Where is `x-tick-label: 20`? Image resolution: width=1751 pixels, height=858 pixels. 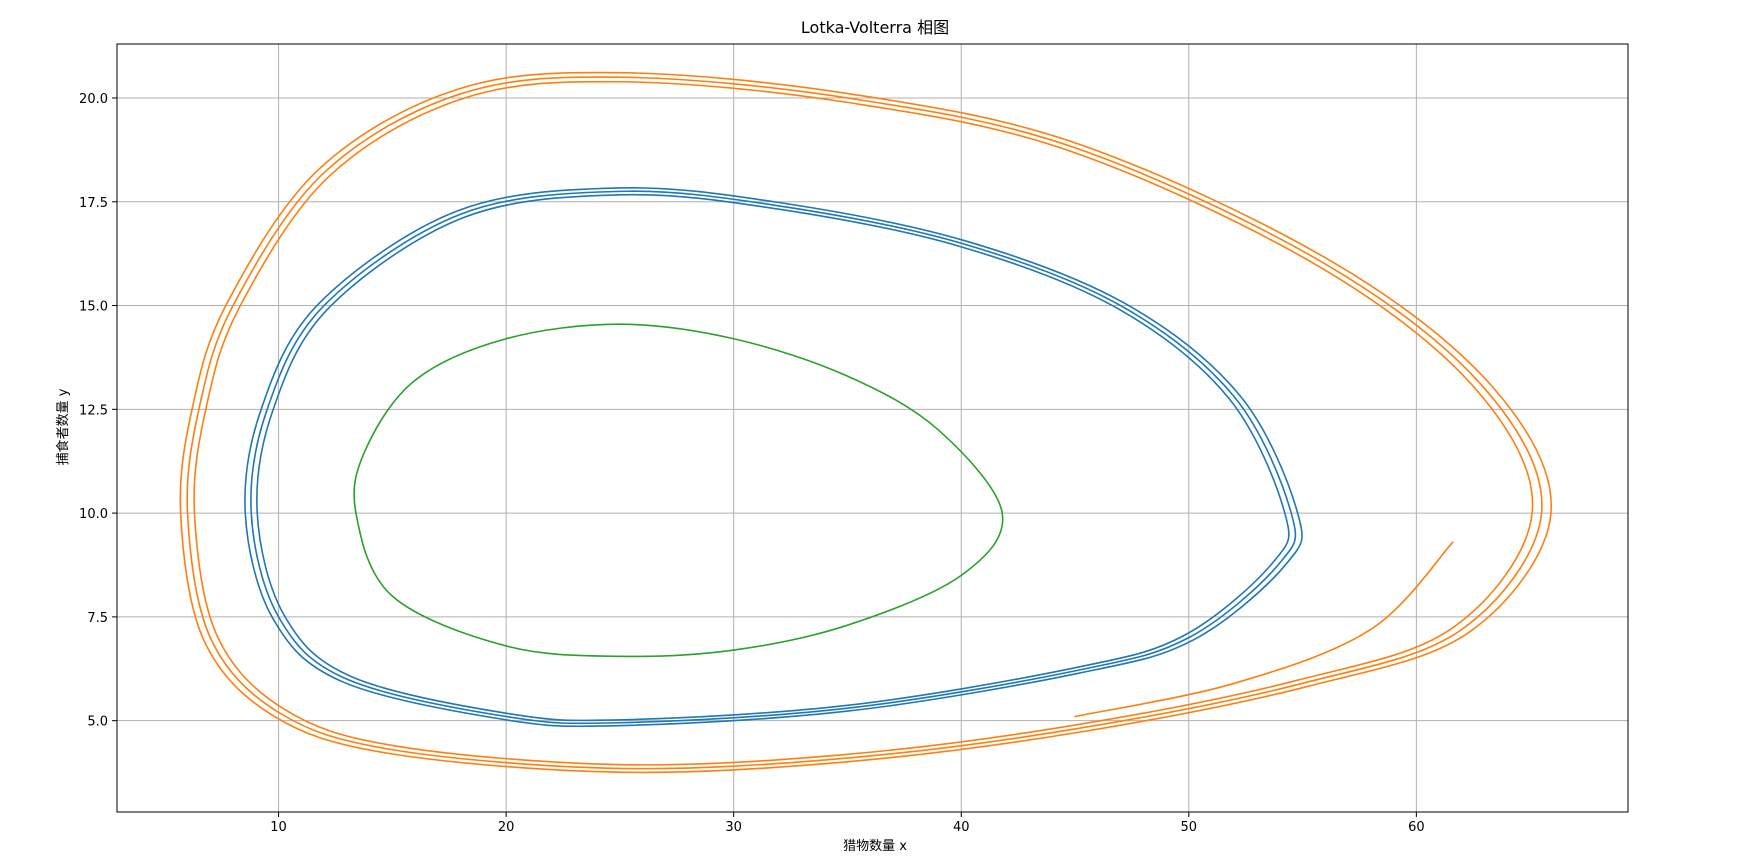 x-tick-label: 20 is located at coordinates (506, 827).